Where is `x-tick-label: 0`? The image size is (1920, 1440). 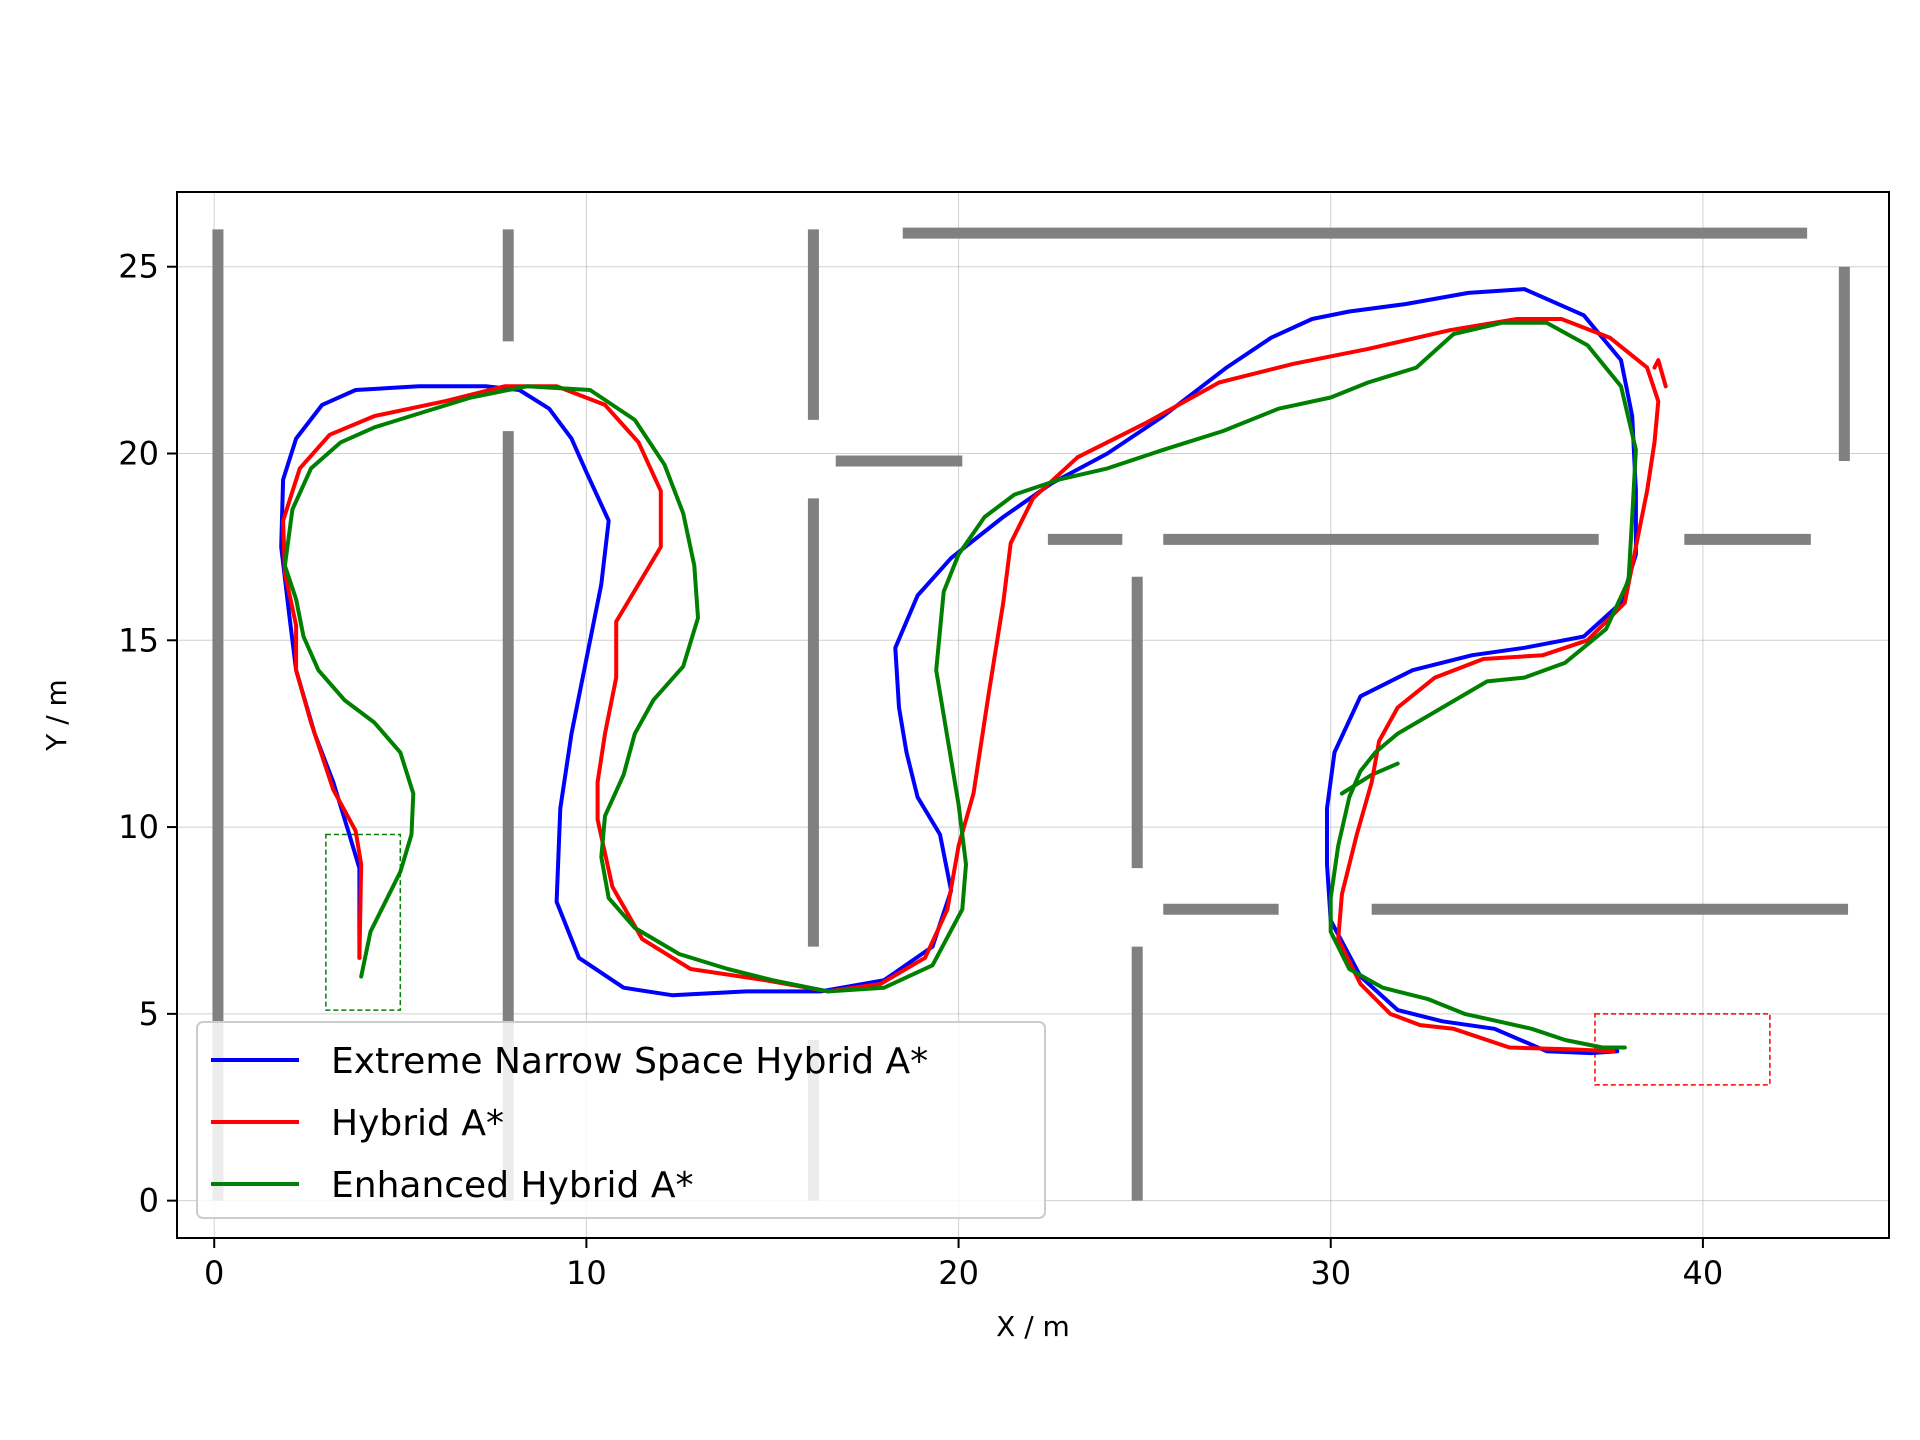
x-tick-label: 0 is located at coordinates (214, 1273).